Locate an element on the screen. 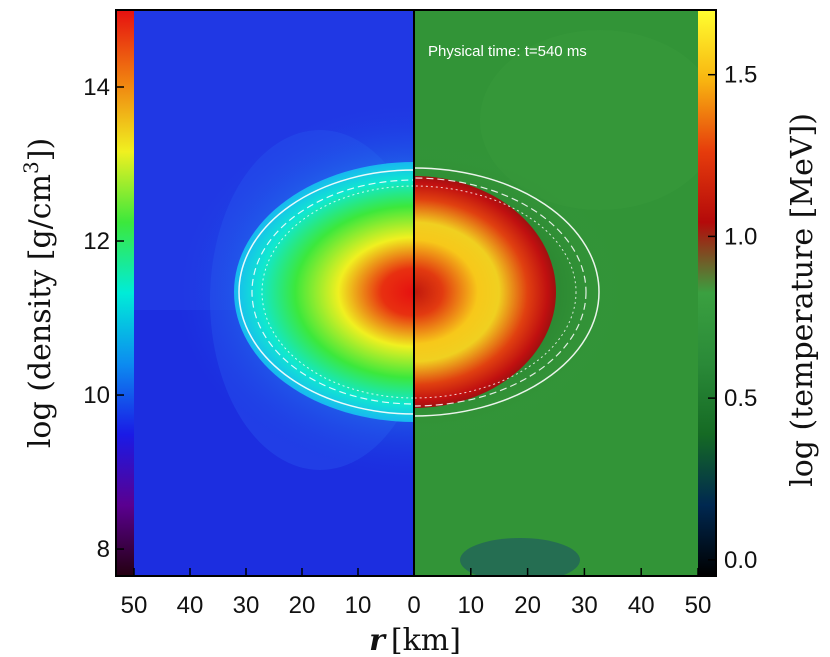  temperature-core is located at coordinates (485, 292).